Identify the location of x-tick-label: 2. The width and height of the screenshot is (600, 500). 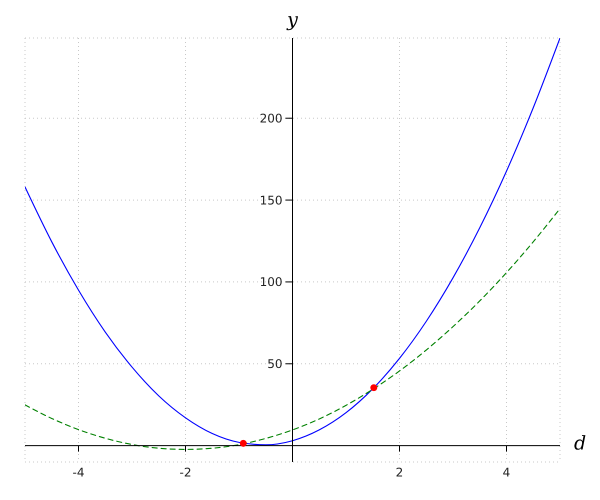
(400, 473).